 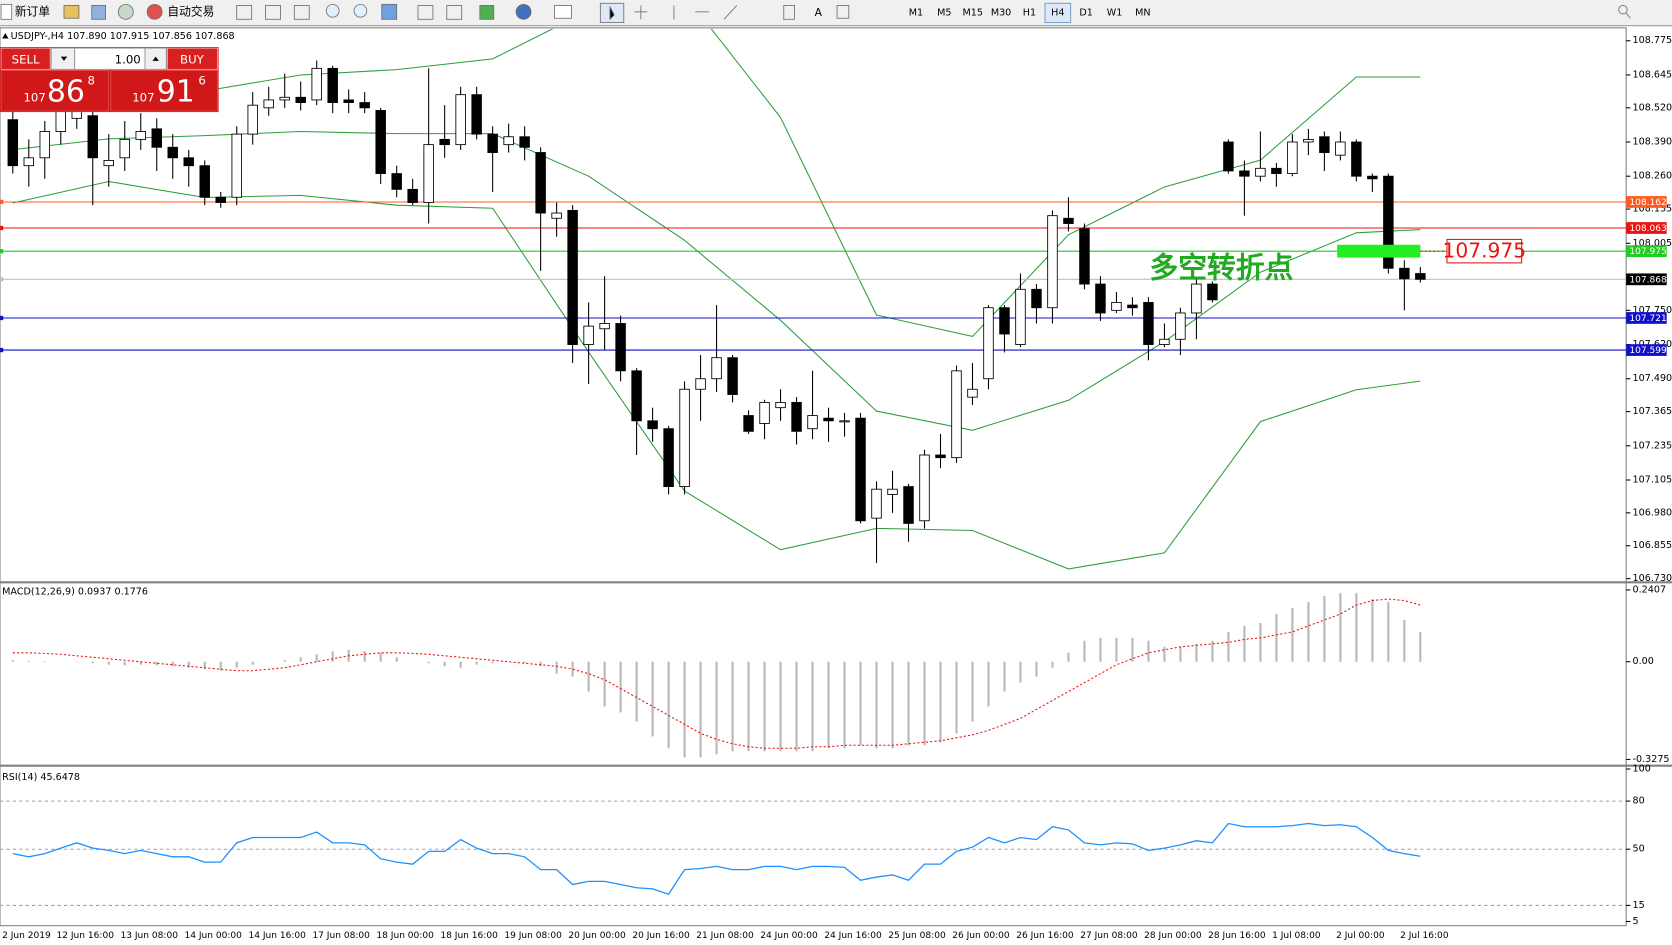 I want to click on y-tick-label: 107.490, so click(x=1652, y=378).